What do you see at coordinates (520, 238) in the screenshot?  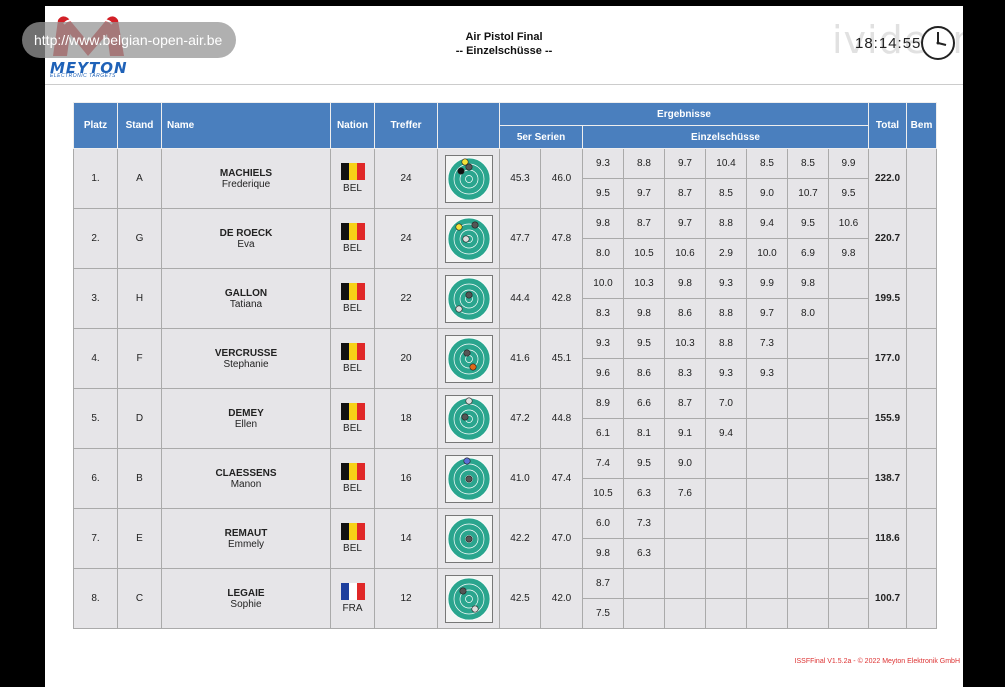 I see `cell-series-1: 47.7` at bounding box center [520, 238].